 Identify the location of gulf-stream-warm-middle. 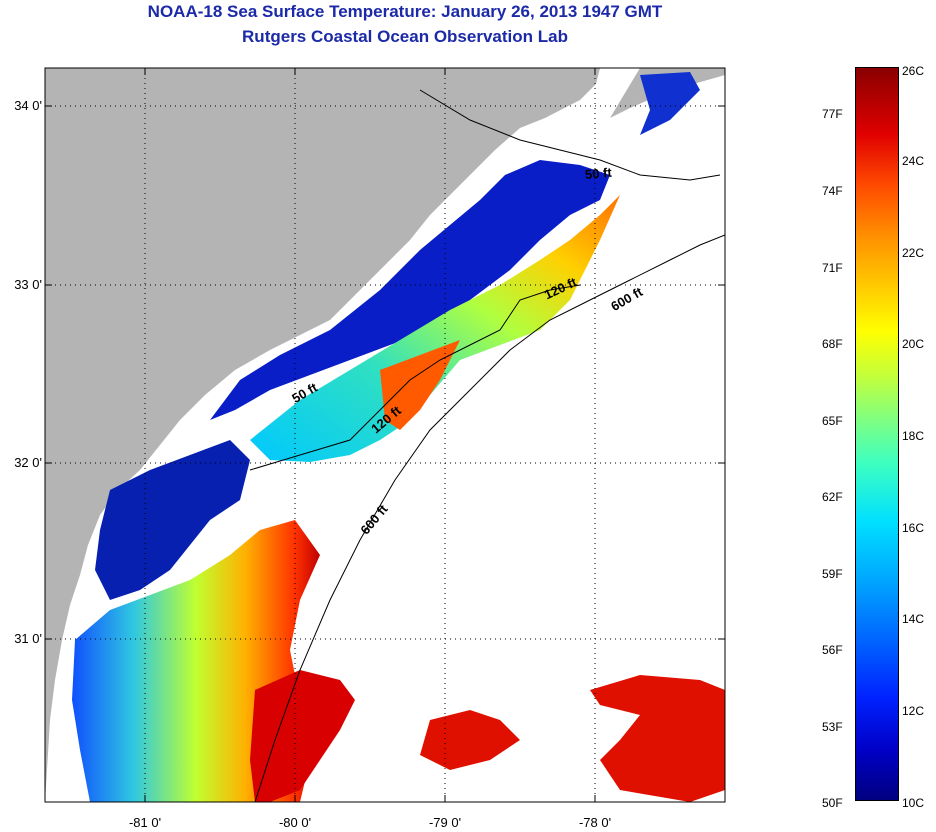
(420, 385).